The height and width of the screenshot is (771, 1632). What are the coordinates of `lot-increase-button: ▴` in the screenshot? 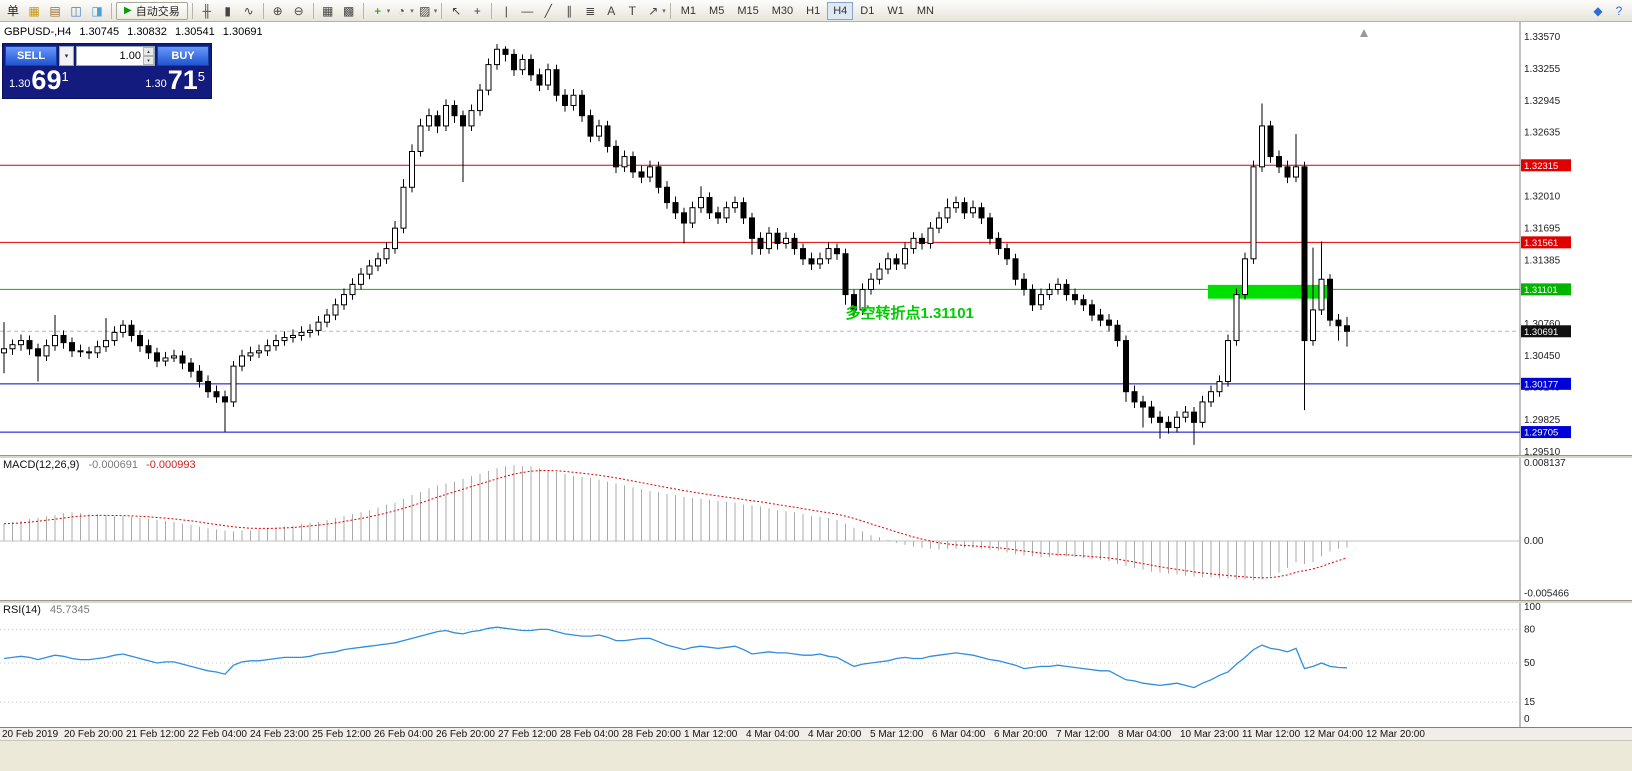 It's located at (148, 51).